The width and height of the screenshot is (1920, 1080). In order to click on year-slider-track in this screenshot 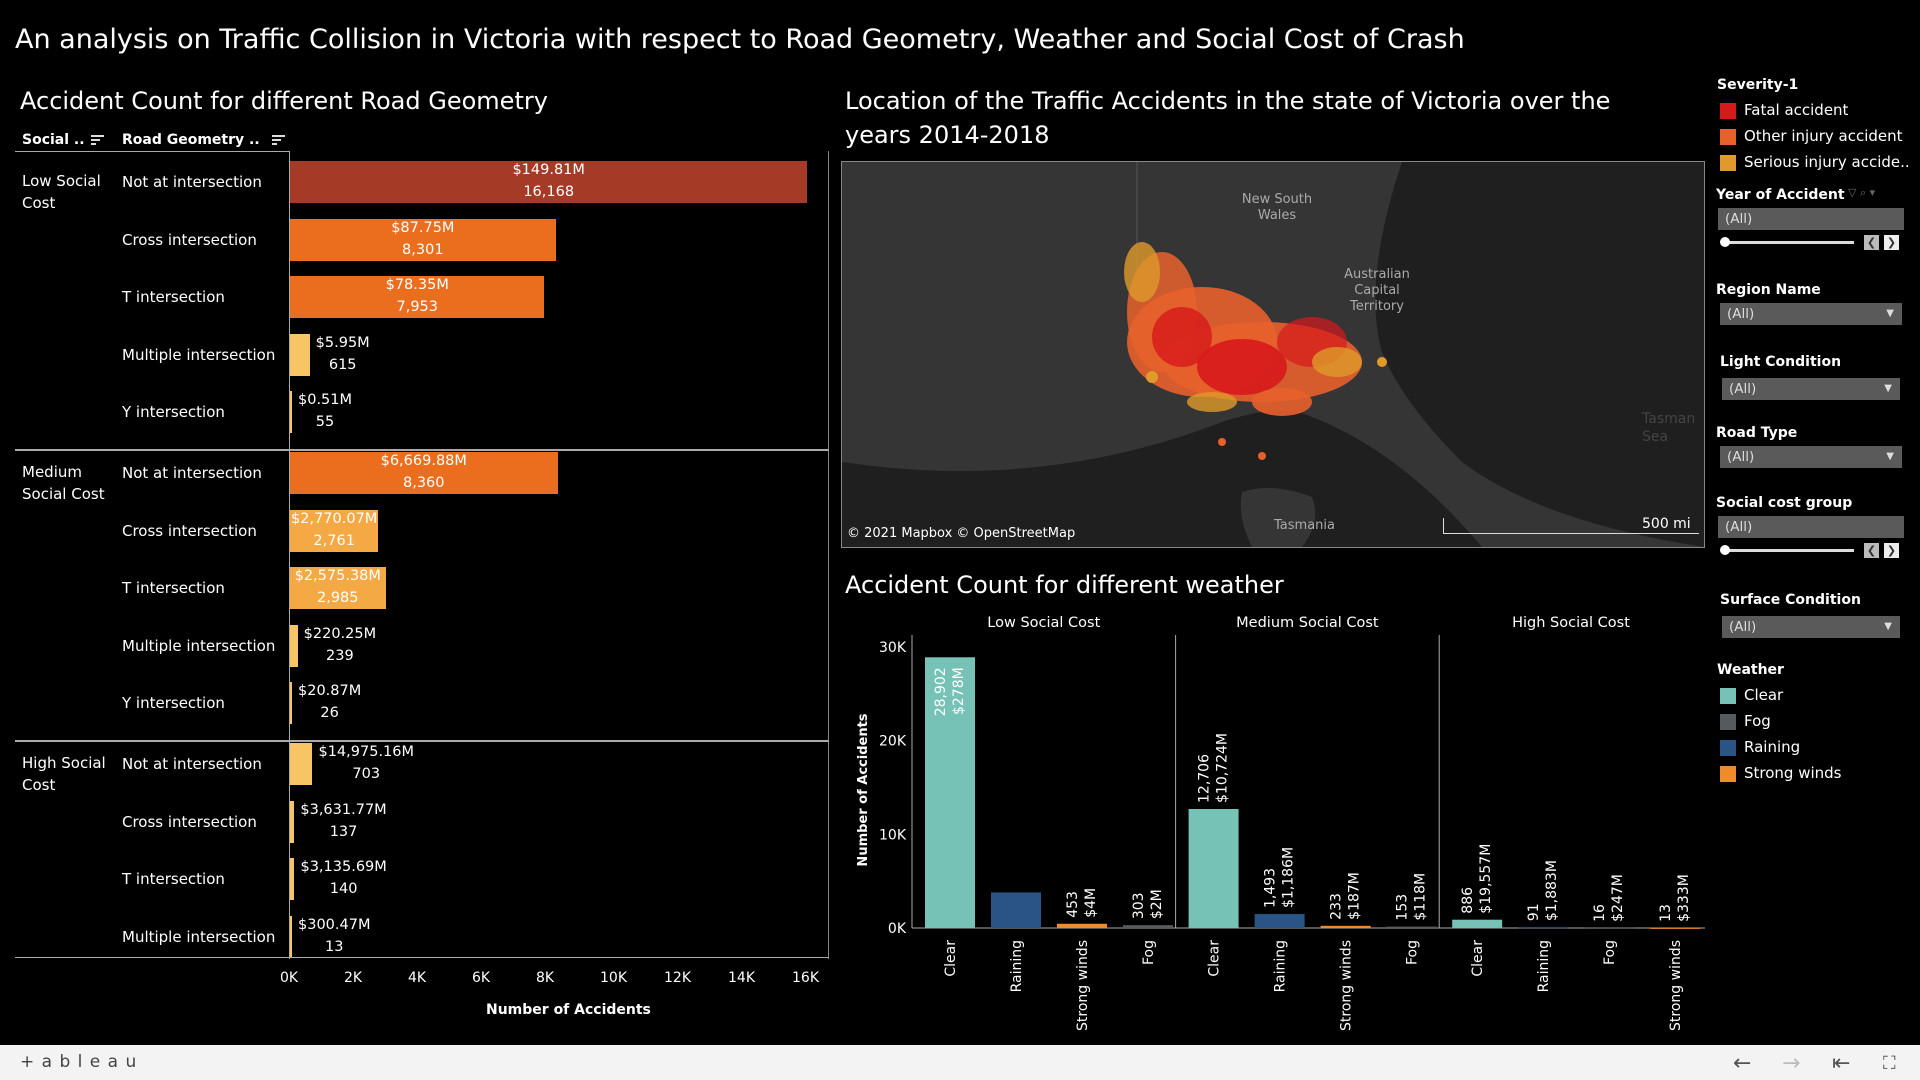, I will do `click(1789, 242)`.